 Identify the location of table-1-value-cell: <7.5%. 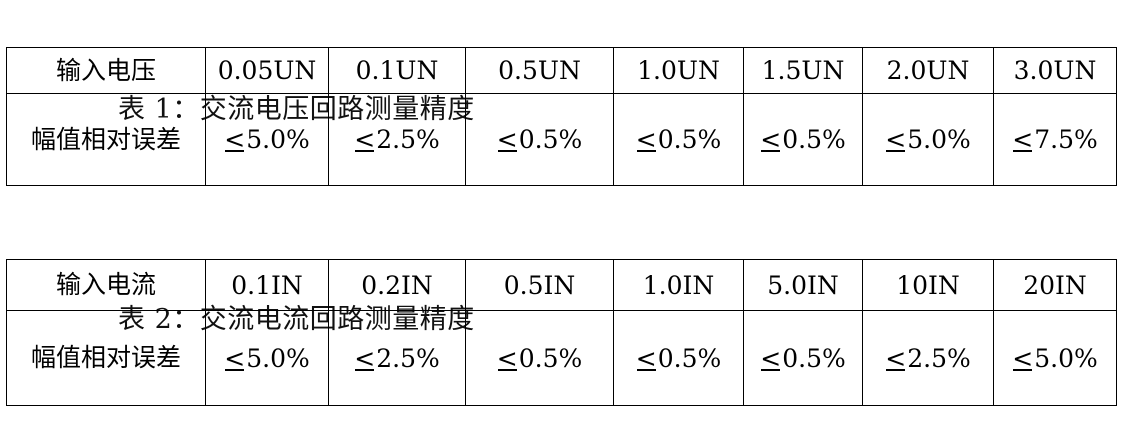
(1055, 139).